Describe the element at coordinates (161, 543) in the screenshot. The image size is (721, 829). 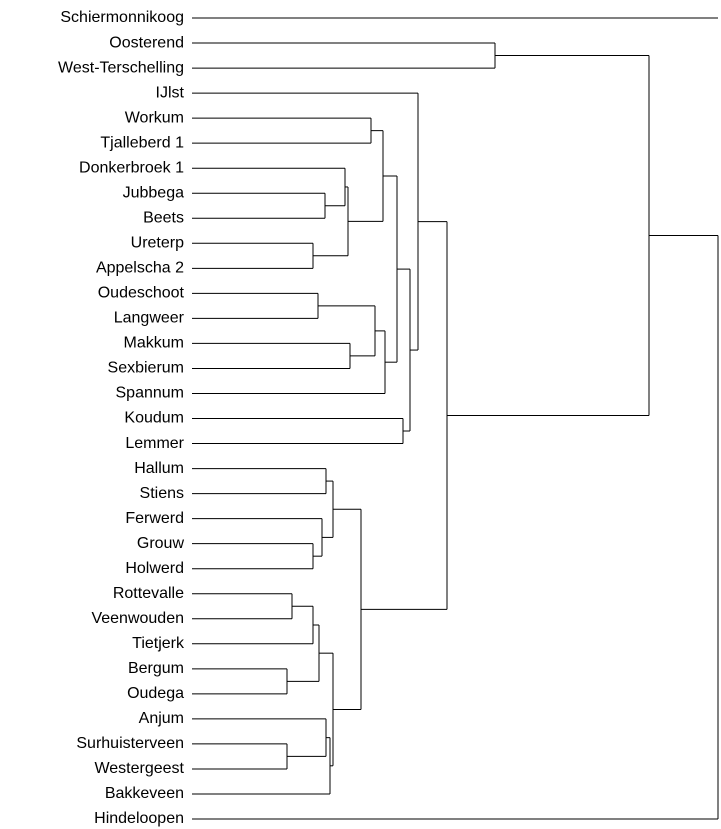
I see `leaf-label: Grouw` at that location.